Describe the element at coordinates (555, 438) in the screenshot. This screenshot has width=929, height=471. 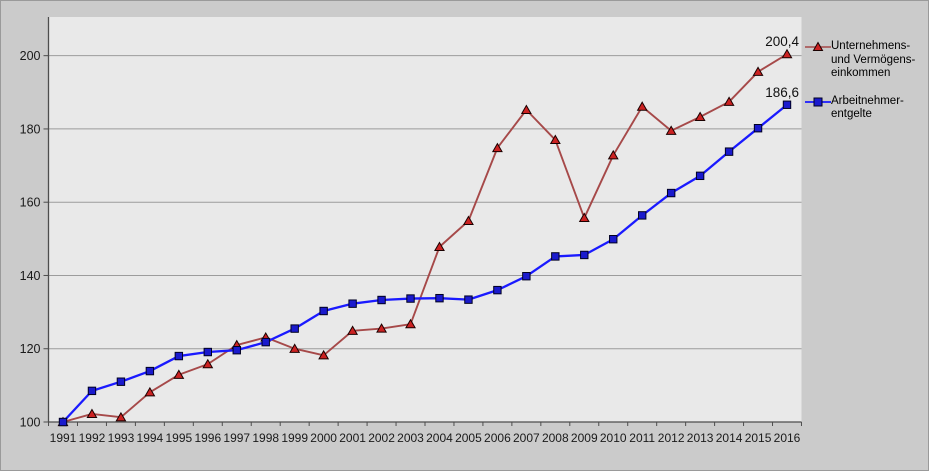
I see `x-tick-label: 2008` at that location.